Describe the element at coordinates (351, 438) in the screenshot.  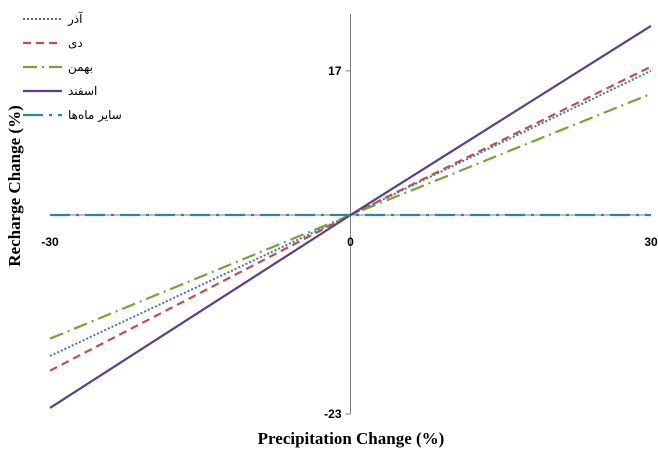
I see `x-axis-title: Precipitation Change (%)` at that location.